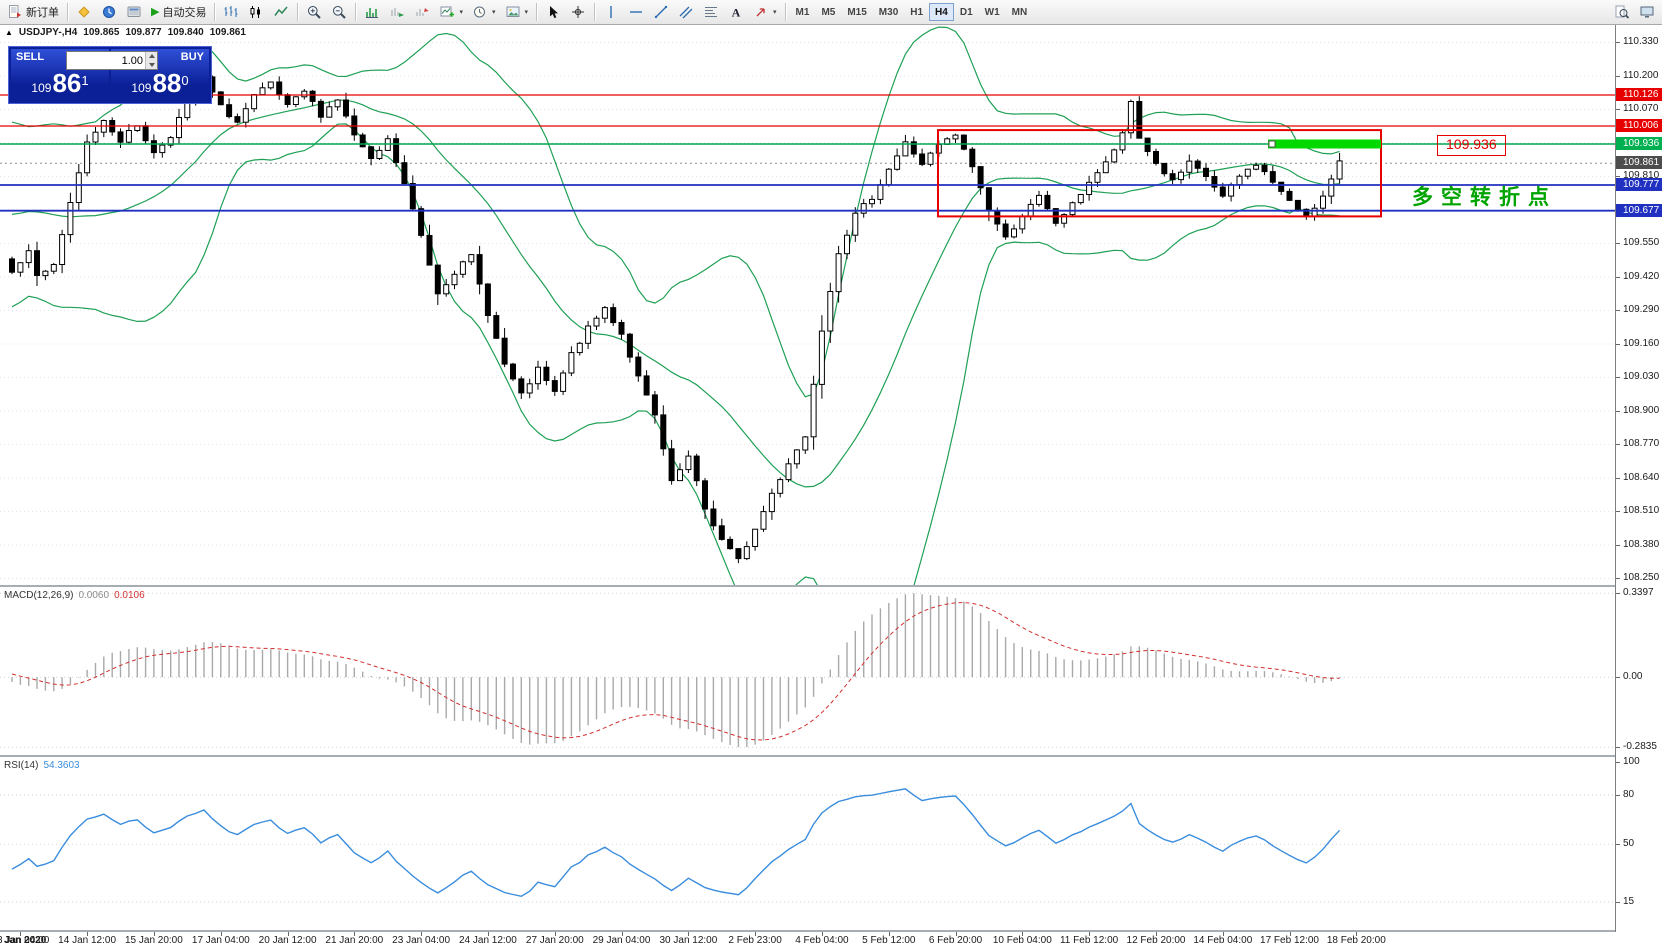 The height and width of the screenshot is (949, 1662). What do you see at coordinates (1324, 144) in the screenshot?
I see `resistance-highlight-bar` at bounding box center [1324, 144].